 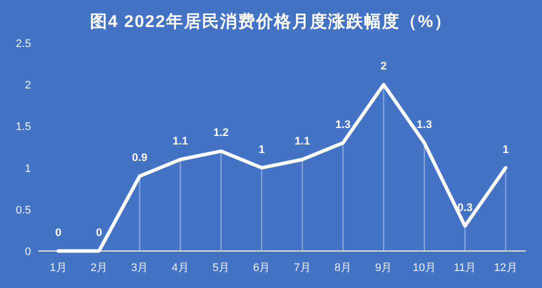 What do you see at coordinates (99, 268) in the screenshot?
I see `x-tick-label: 2月` at bounding box center [99, 268].